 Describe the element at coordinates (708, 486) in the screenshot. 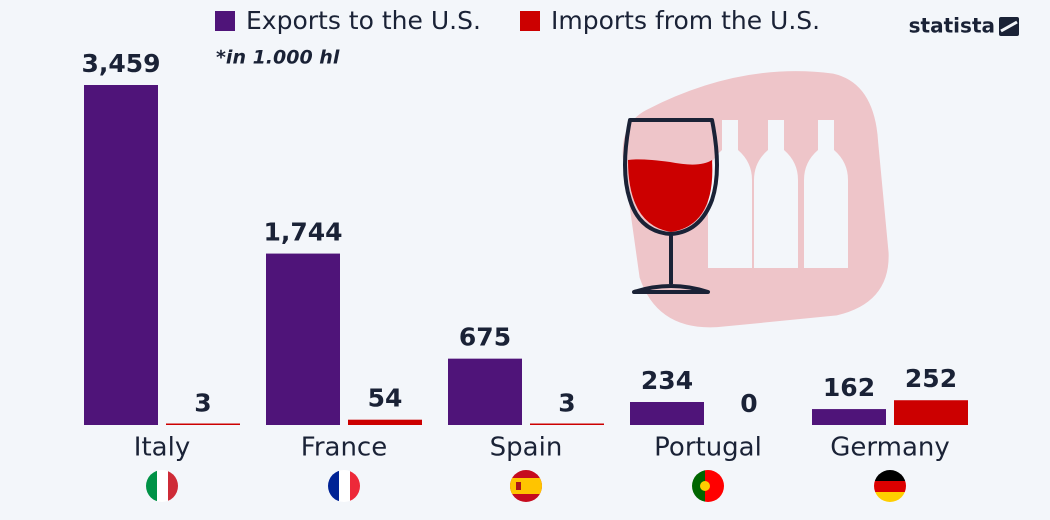

I see `flag-portugal` at that location.